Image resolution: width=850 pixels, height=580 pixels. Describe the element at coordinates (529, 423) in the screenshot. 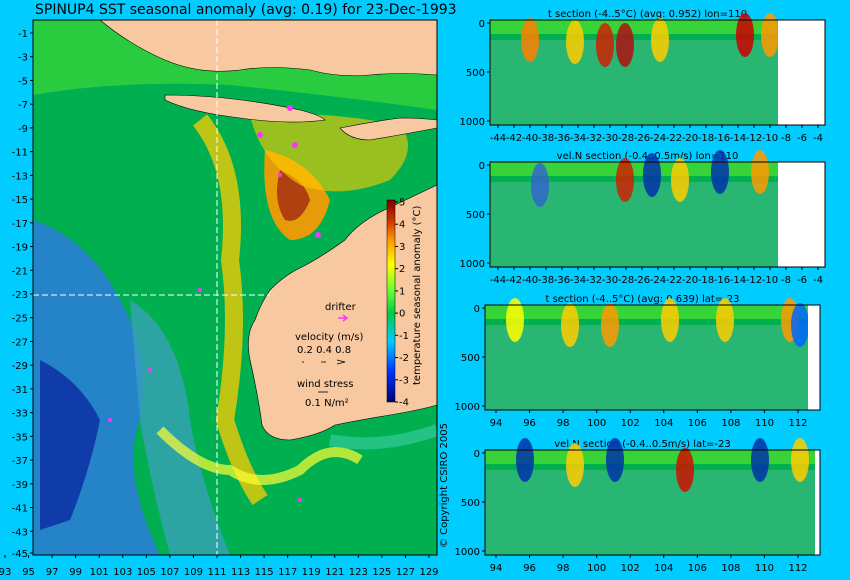

I see `section-x-tick-label: 96` at that location.